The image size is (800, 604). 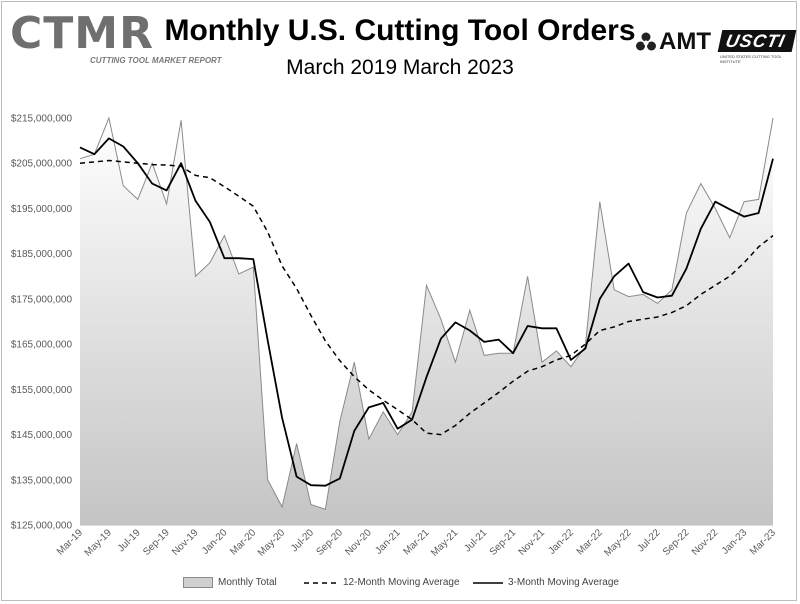 What do you see at coordinates (401, 582) in the screenshot?
I see `legend-label-12-month: 12-Month Moving Average` at bounding box center [401, 582].